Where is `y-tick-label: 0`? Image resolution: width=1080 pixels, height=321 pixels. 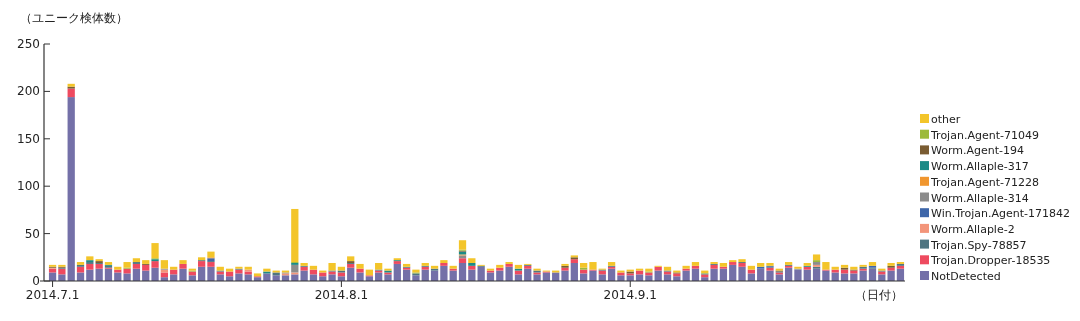
y-tick-label: 0 is located at coordinates (36, 281).